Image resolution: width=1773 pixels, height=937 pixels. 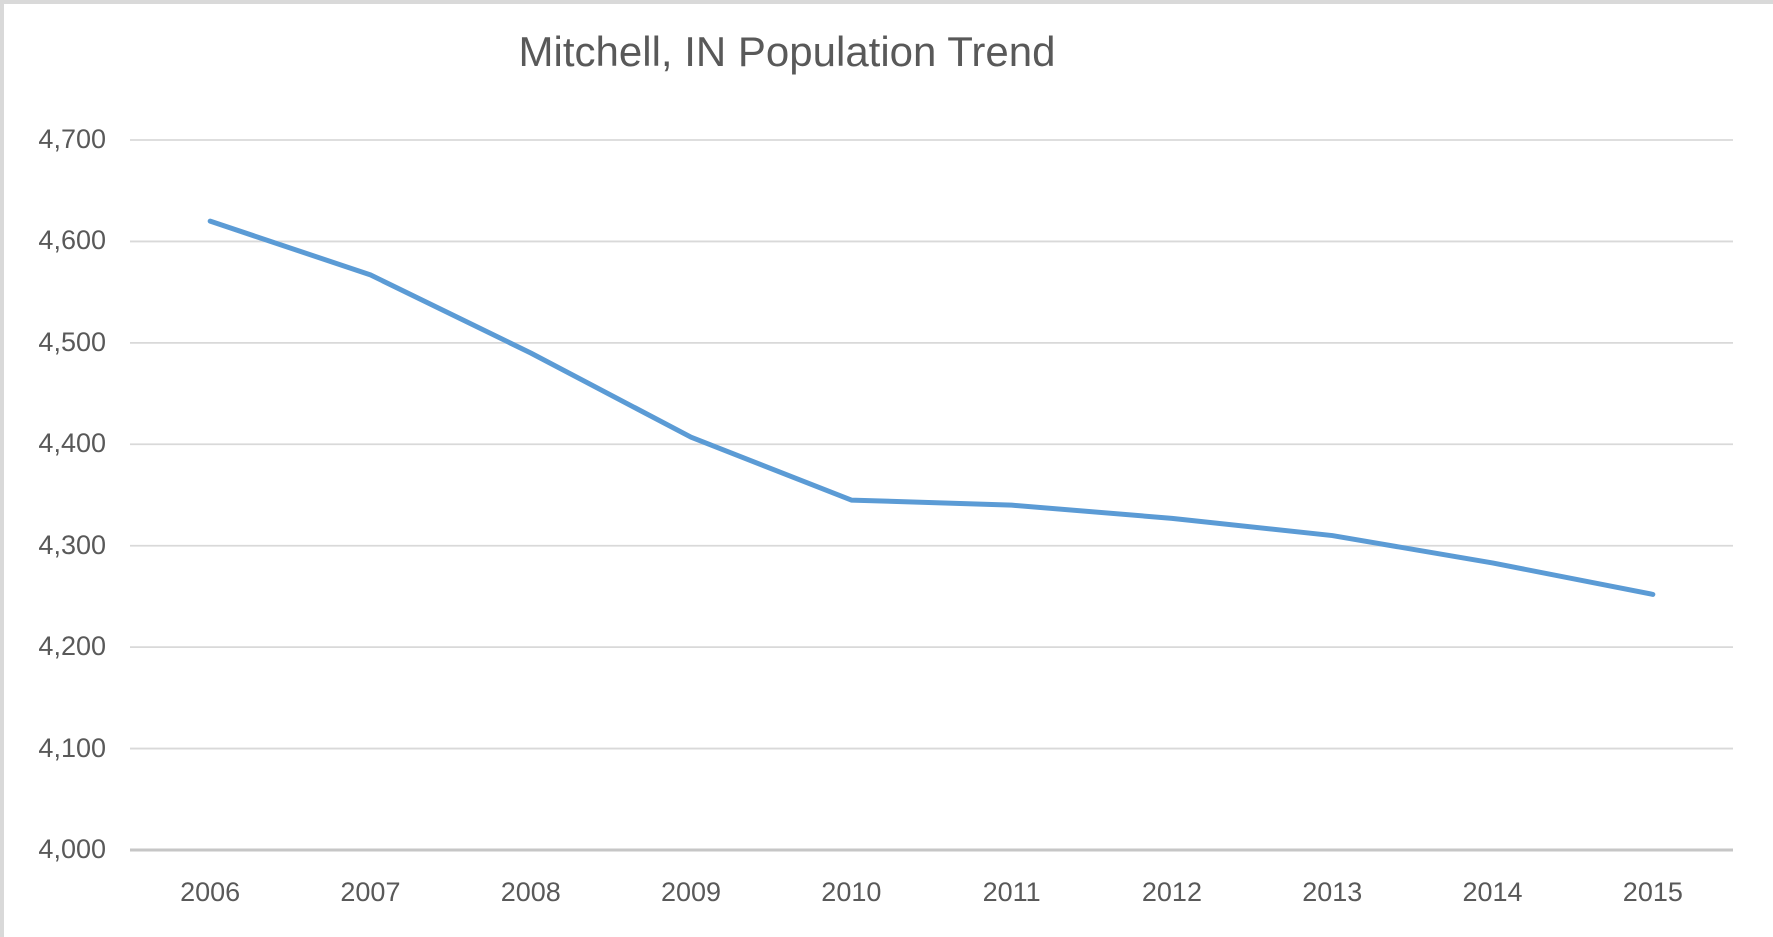 What do you see at coordinates (72, 848) in the screenshot?
I see `y-tick-label: 4,000` at bounding box center [72, 848].